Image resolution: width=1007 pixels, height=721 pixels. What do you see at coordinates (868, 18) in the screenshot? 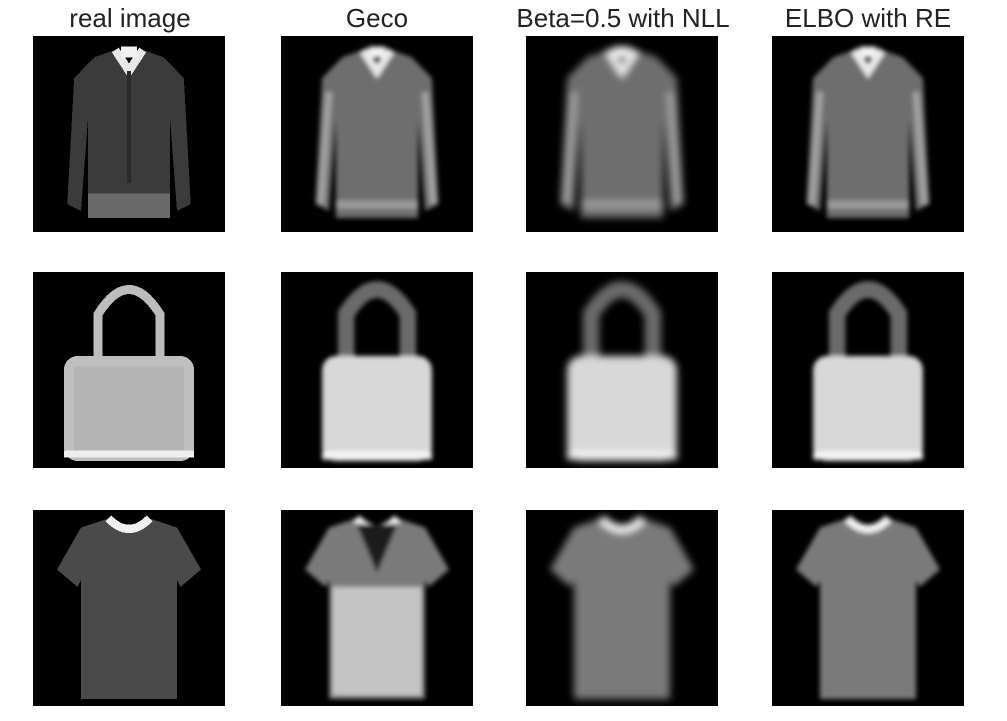
I see `column-title-elbo-re: ELBO with RE` at bounding box center [868, 18].